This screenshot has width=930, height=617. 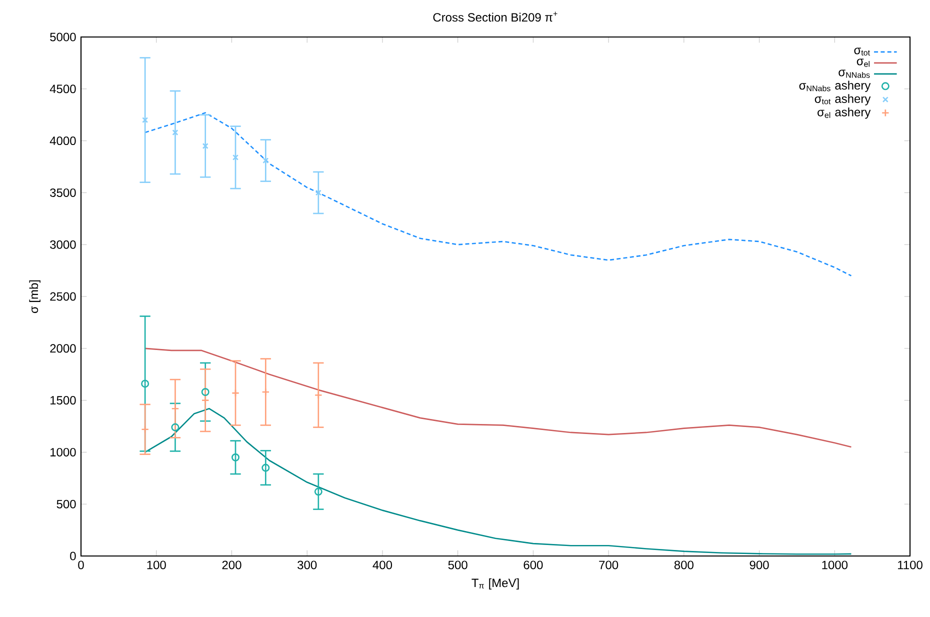 I want to click on y-tick-label: 5000, so click(x=63, y=37).